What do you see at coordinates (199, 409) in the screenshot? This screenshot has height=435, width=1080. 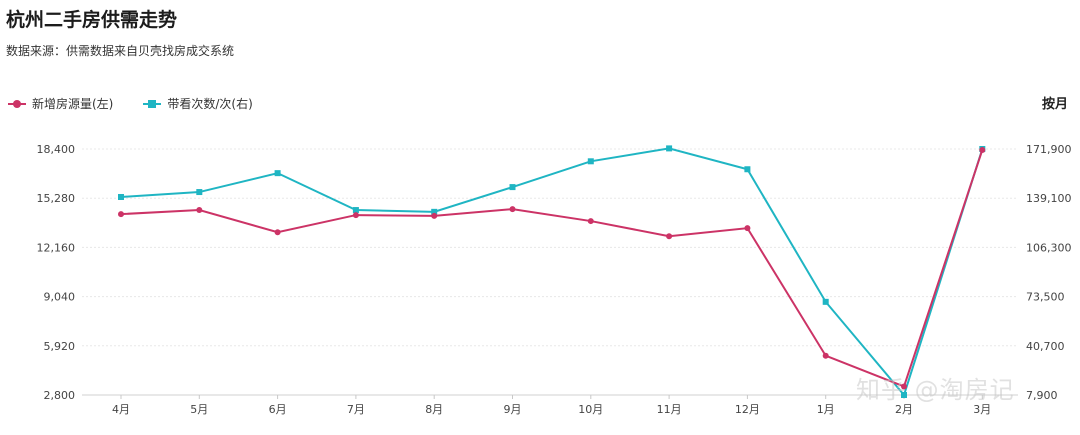 I see `x-tick-label: 5月` at bounding box center [199, 409].